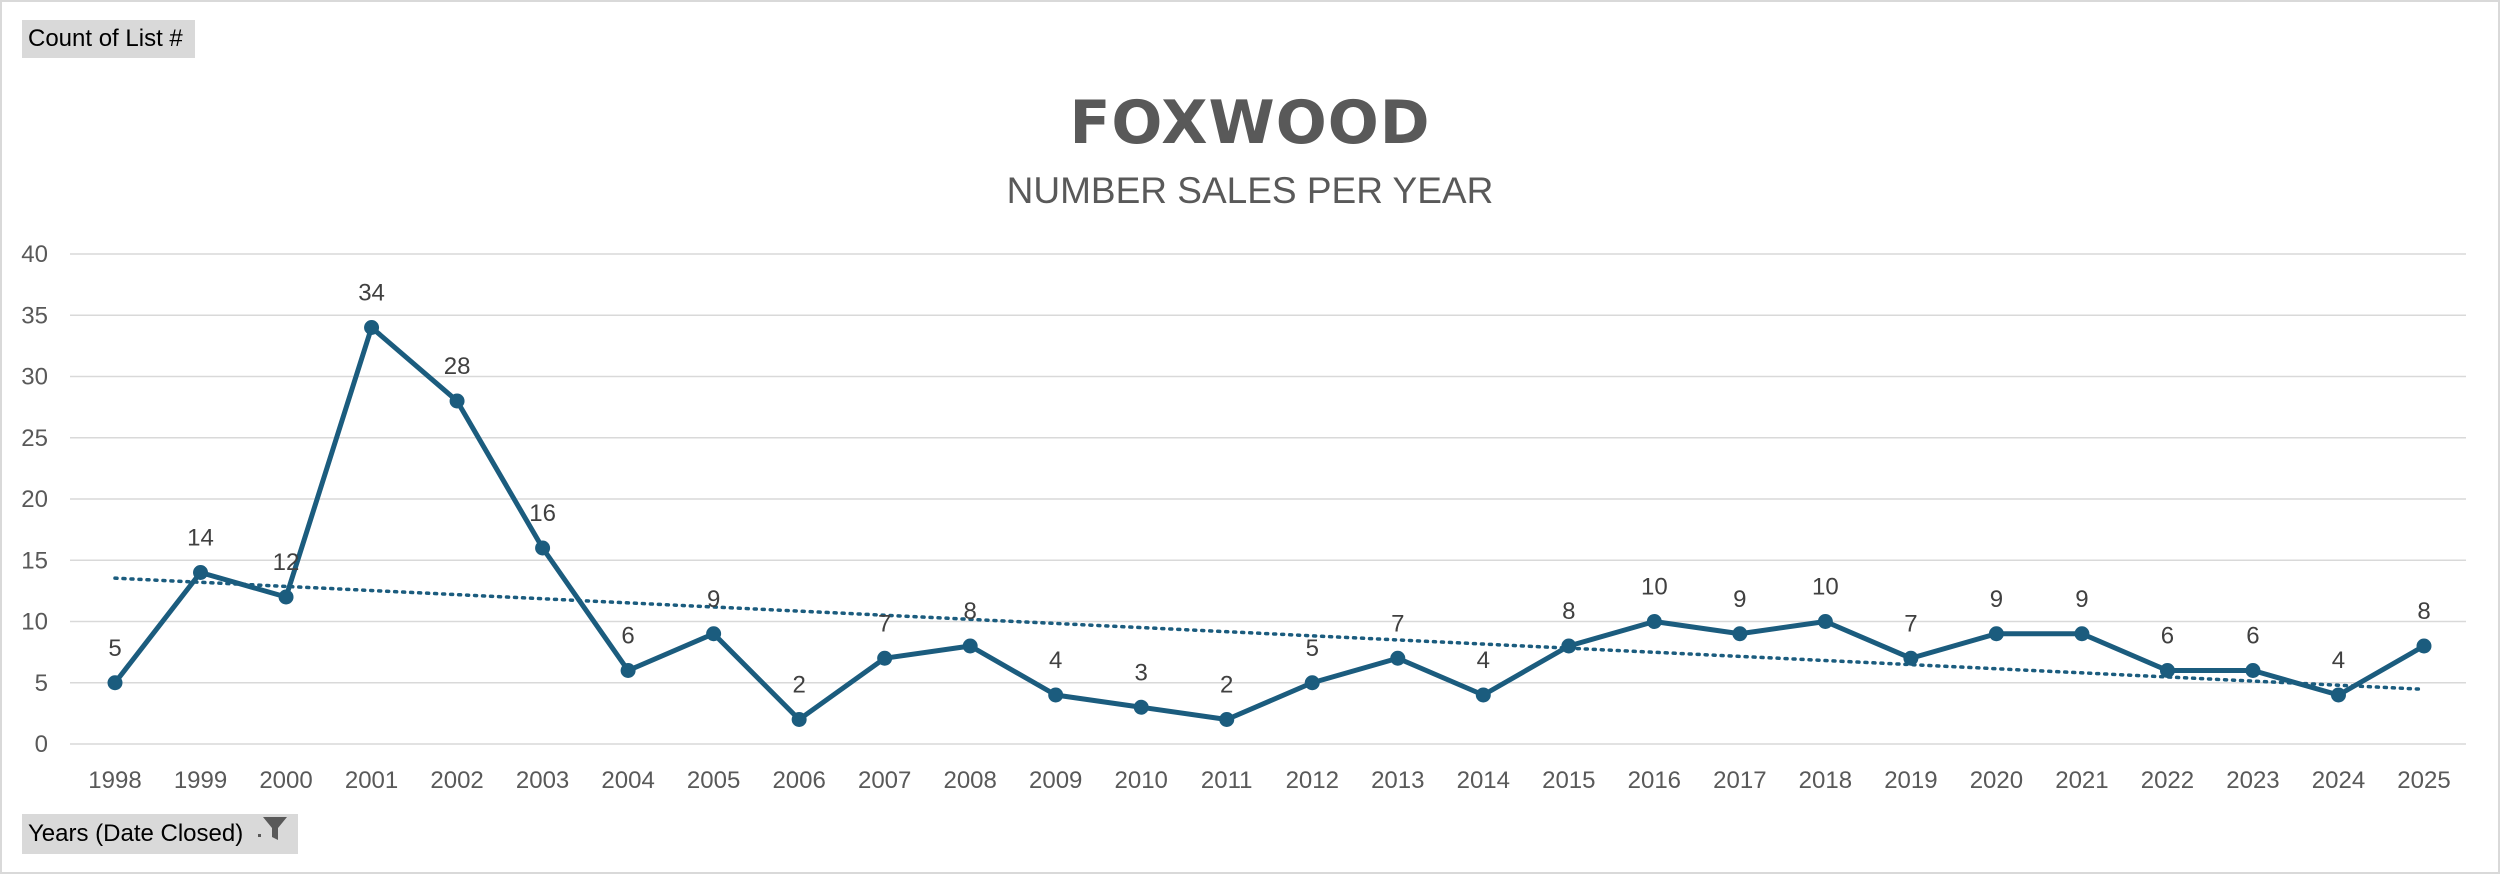  What do you see at coordinates (1141, 780) in the screenshot?
I see `x-tick-label: 2010` at bounding box center [1141, 780].